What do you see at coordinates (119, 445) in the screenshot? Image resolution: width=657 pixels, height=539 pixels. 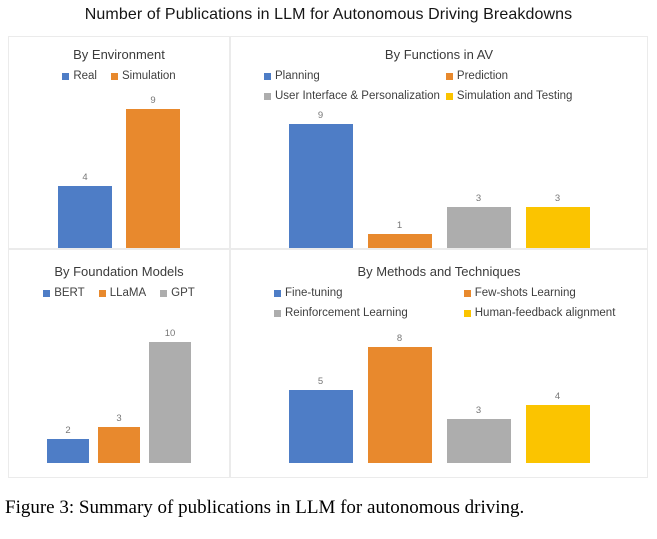 I see `bar-llama` at bounding box center [119, 445].